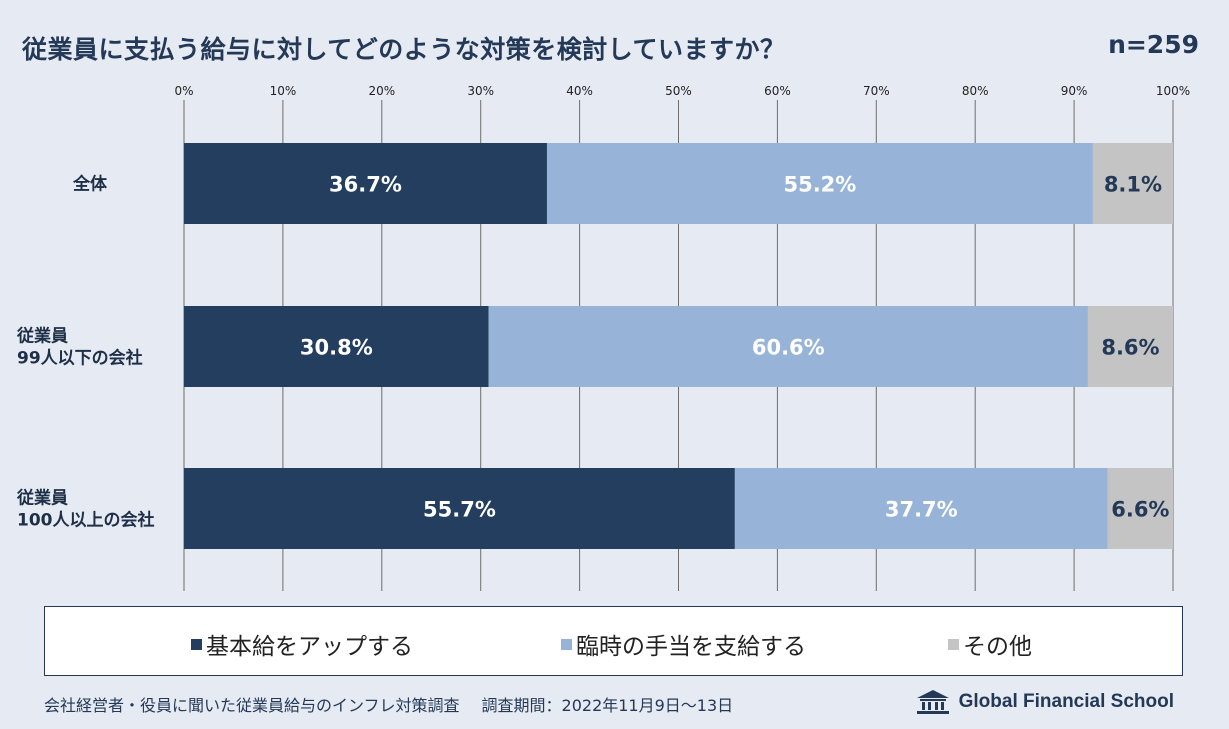  What do you see at coordinates (404, 49) in the screenshot?
I see `chart-title: 従業員に支払う給与に対してどのような対策を検討していますか？` at bounding box center [404, 49].